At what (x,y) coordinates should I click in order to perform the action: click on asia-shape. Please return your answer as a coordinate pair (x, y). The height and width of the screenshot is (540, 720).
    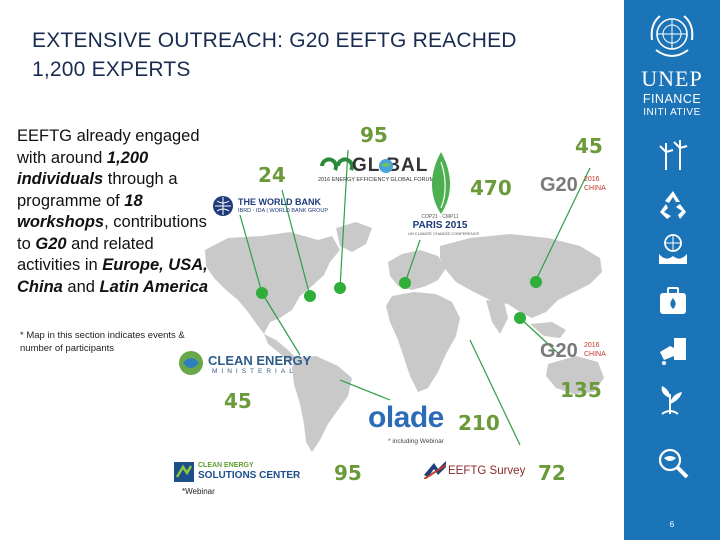
    Looking at the image, I should click on (521, 276).